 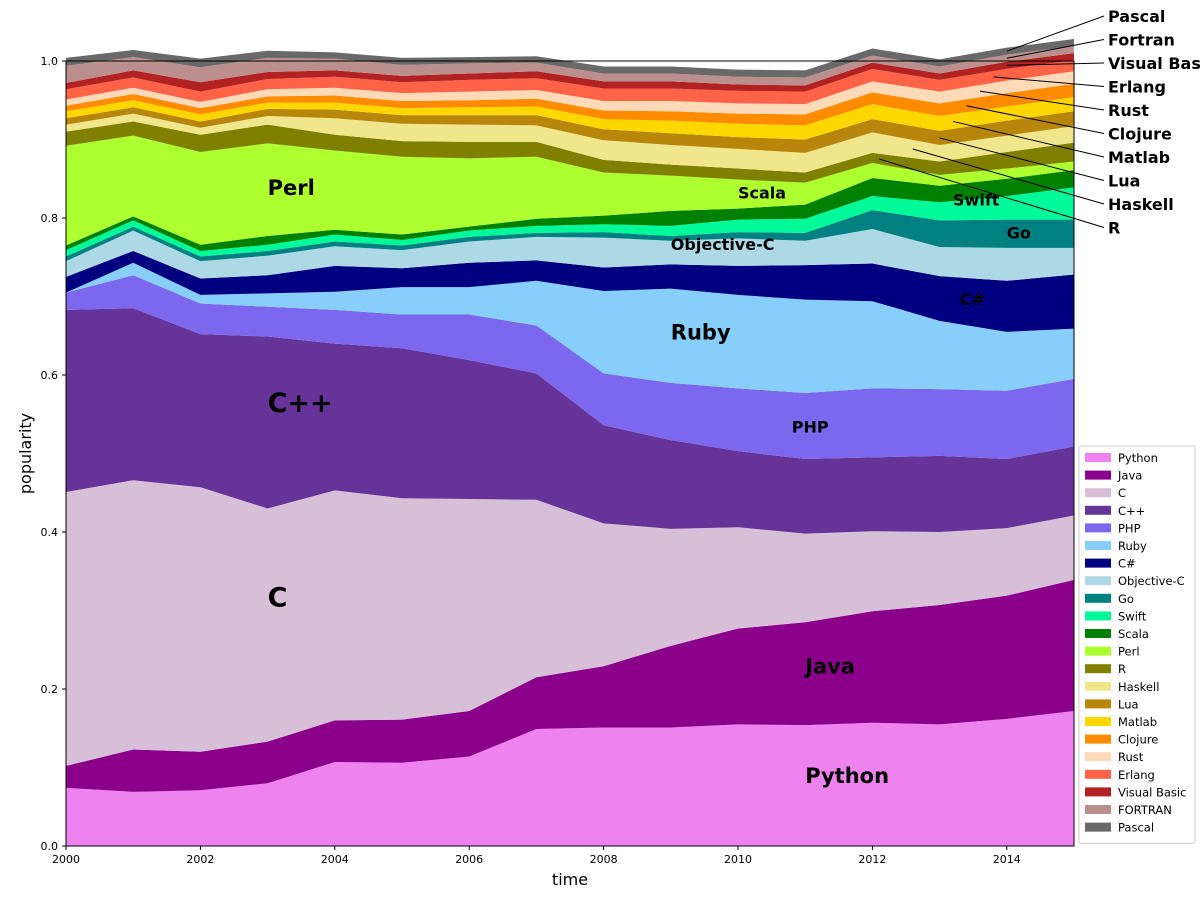 I want to click on area-label-c: C#, so click(x=972, y=299).